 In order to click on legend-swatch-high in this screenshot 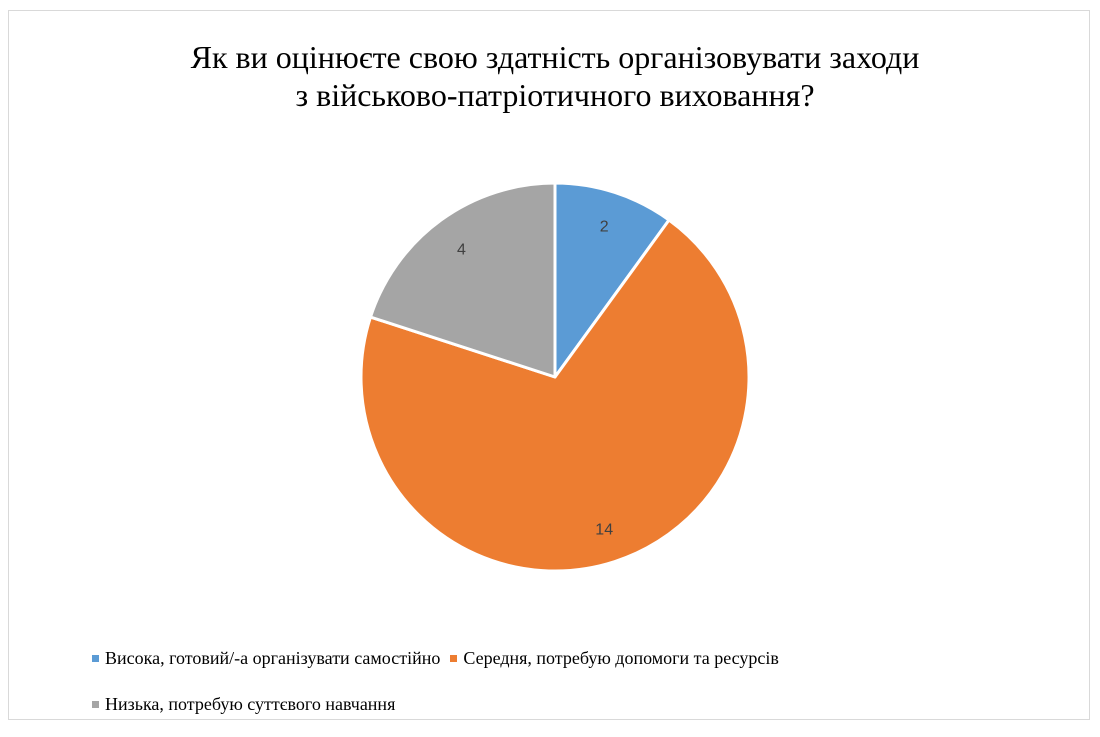, I will do `click(95, 658)`.